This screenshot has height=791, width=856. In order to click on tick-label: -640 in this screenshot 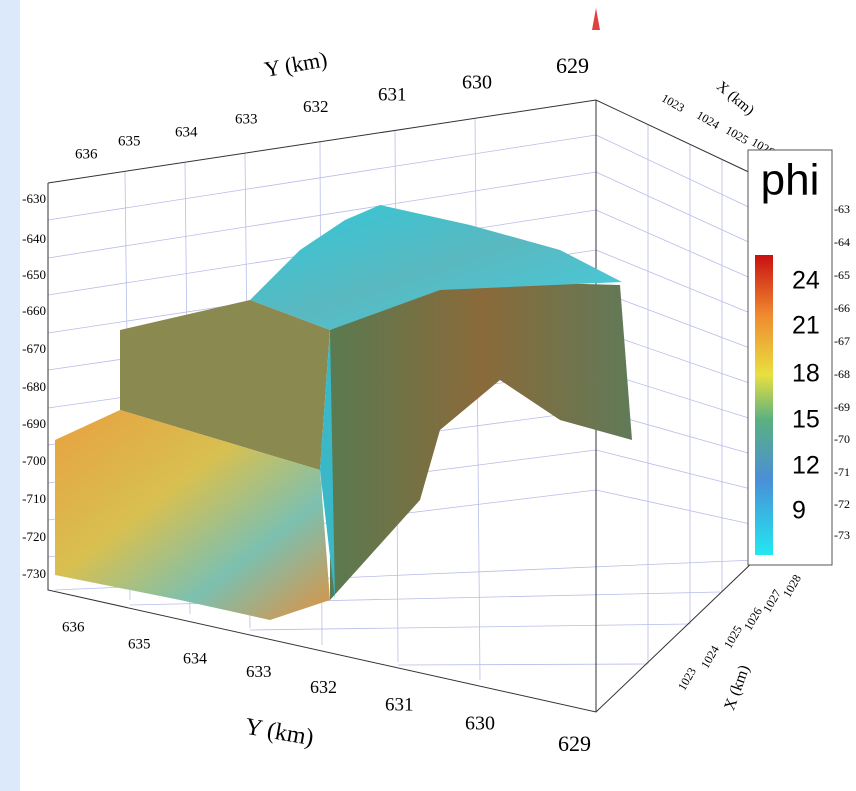, I will do `click(34, 238)`.